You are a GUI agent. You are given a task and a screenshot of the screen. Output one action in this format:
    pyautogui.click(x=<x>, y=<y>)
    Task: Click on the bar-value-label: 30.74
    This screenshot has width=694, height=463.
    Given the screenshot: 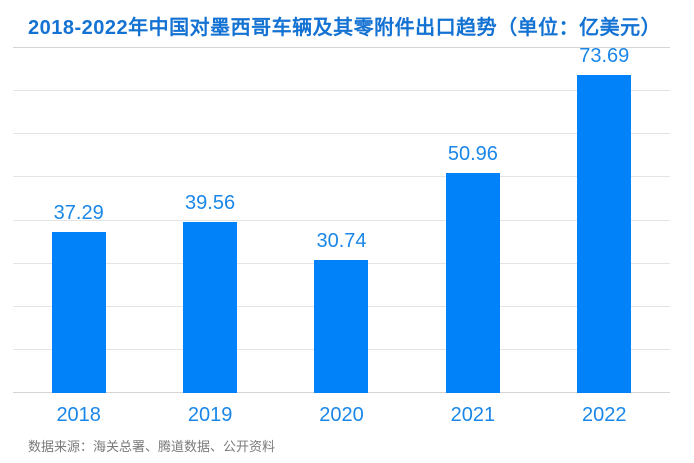 What is the action you would take?
    pyautogui.click(x=341, y=241)
    